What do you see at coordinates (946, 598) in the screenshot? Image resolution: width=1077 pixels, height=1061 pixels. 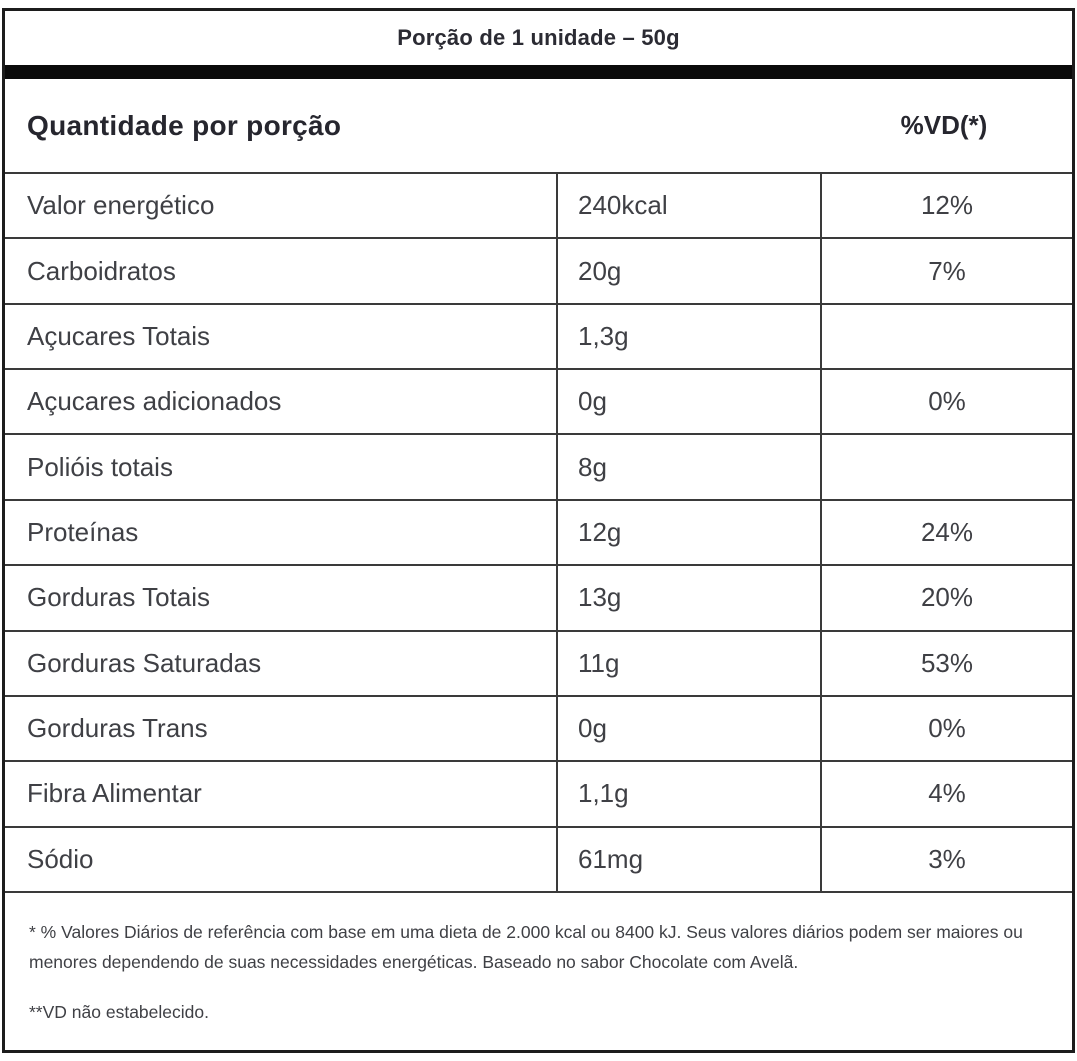 I see `nutrient-dv: 20%` at bounding box center [946, 598].